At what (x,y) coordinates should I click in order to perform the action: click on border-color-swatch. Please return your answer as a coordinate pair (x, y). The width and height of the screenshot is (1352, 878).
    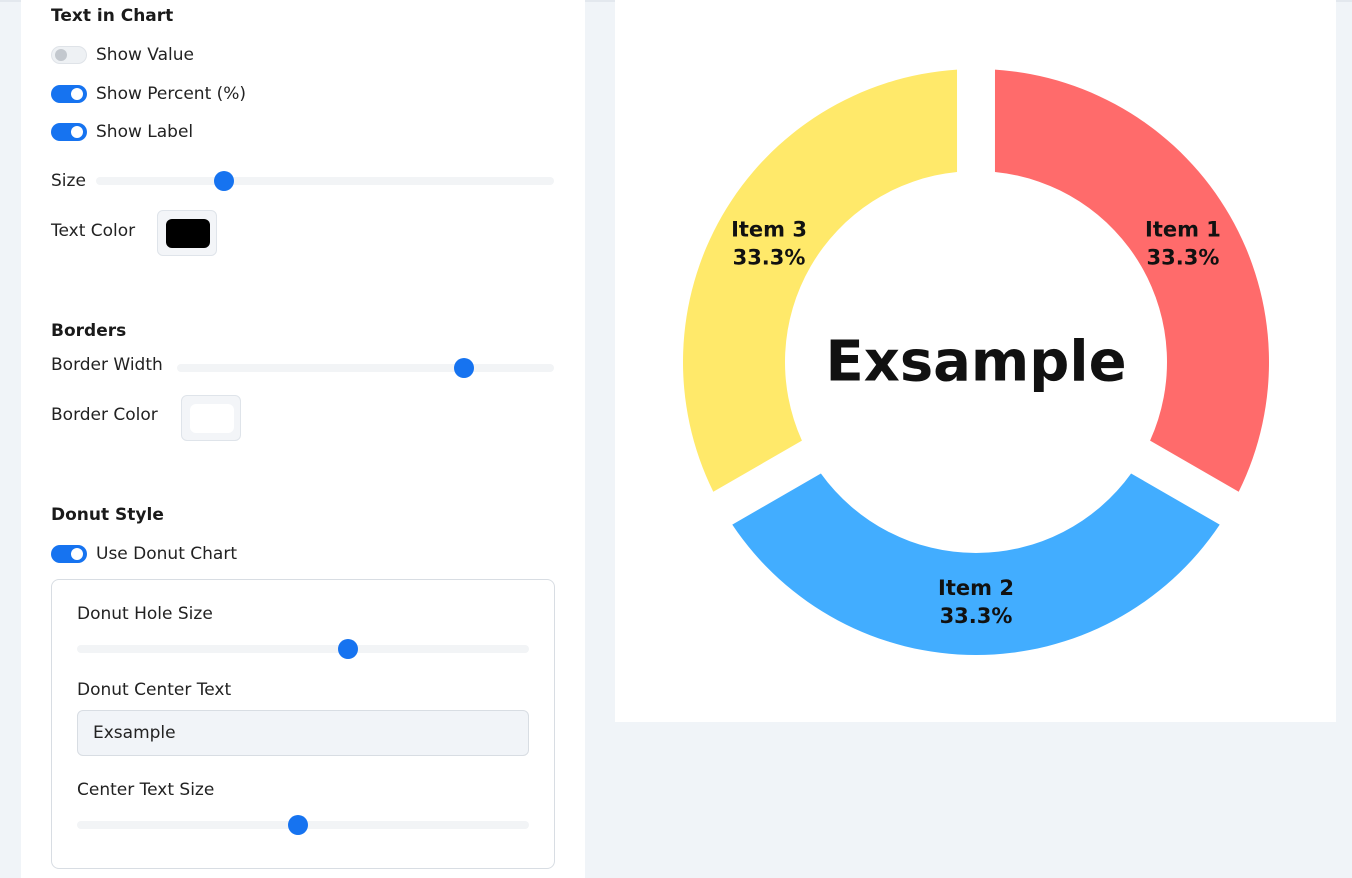
    Looking at the image, I should click on (212, 418).